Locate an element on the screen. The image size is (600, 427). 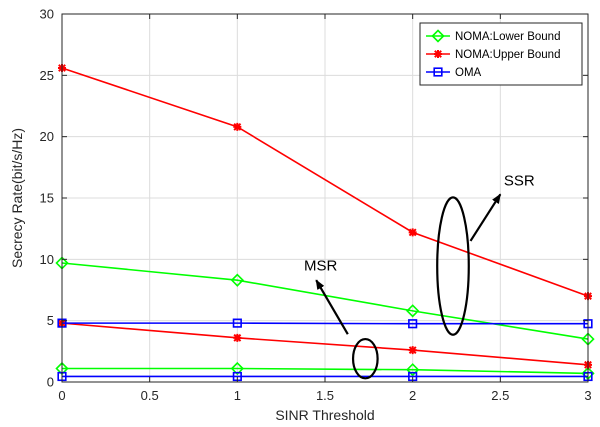
x-tick-label: 1 is located at coordinates (237, 395).